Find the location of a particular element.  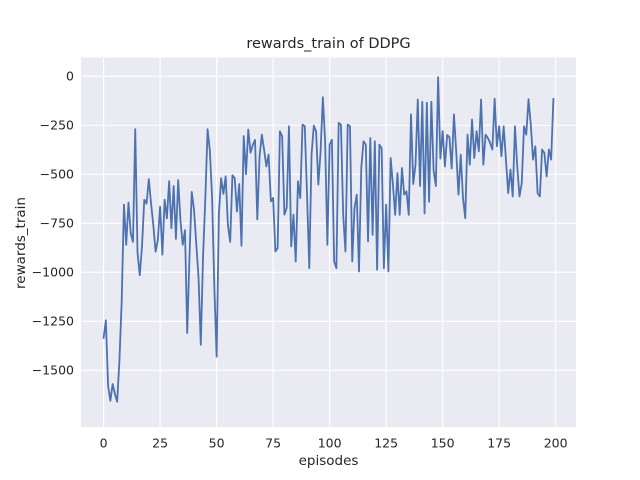

y-tick-label: −1250 is located at coordinates (52, 321).